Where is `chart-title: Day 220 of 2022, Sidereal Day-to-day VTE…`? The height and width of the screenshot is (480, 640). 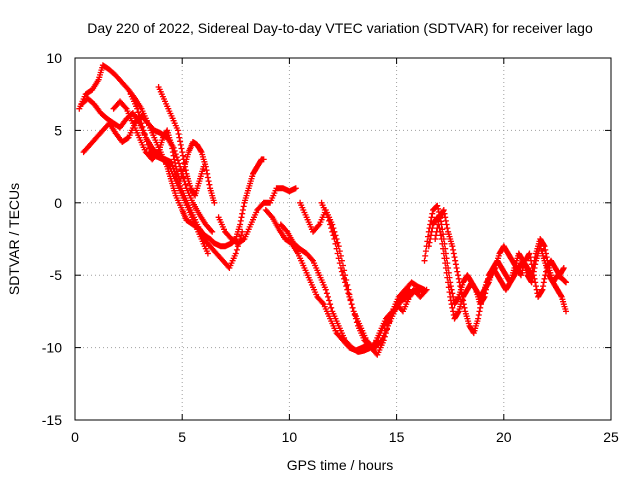
chart-title: Day 220 of 2022, Sidereal Day-to-day VTE… is located at coordinates (340, 28).